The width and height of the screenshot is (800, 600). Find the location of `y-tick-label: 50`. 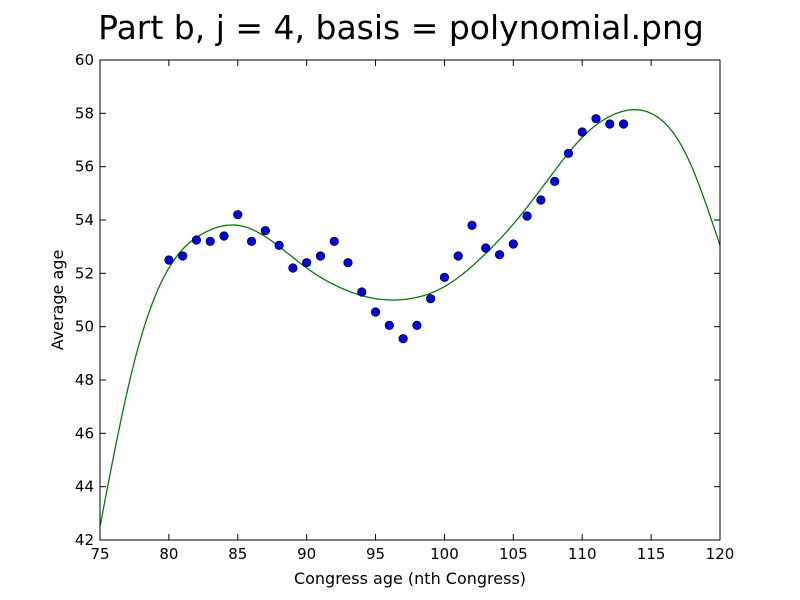

y-tick-label: 50 is located at coordinates (84, 327).